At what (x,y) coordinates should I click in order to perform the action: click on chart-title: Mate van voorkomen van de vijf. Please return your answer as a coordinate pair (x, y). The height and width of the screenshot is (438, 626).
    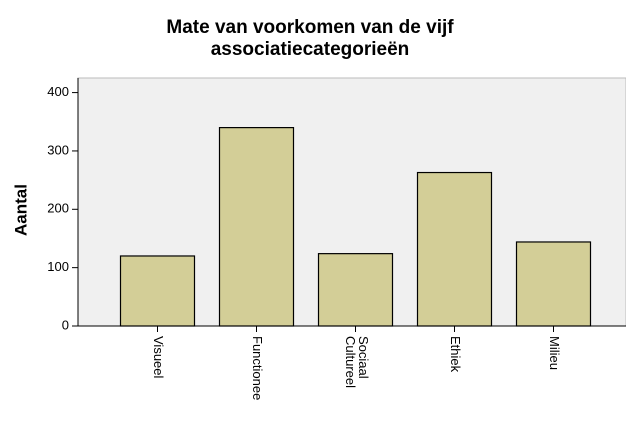
    Looking at the image, I should click on (310, 27).